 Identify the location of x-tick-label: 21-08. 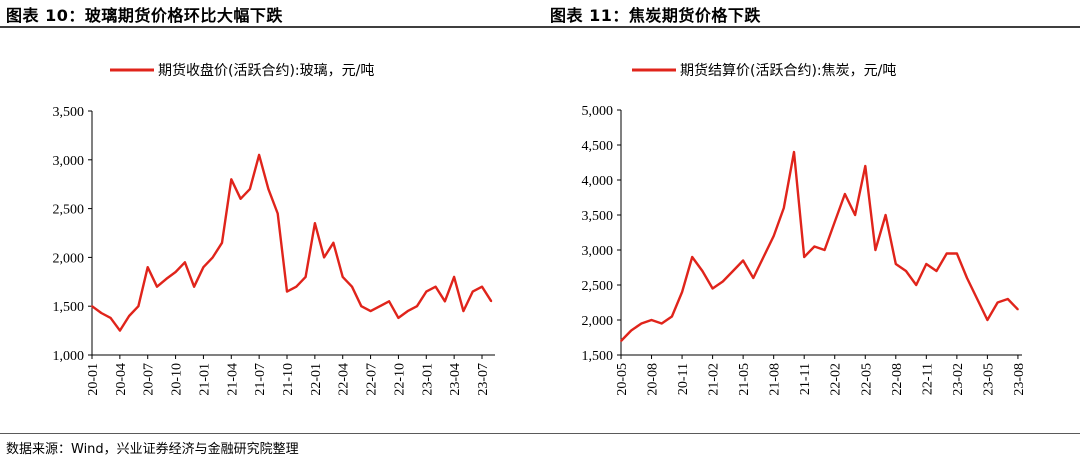
(775, 379).